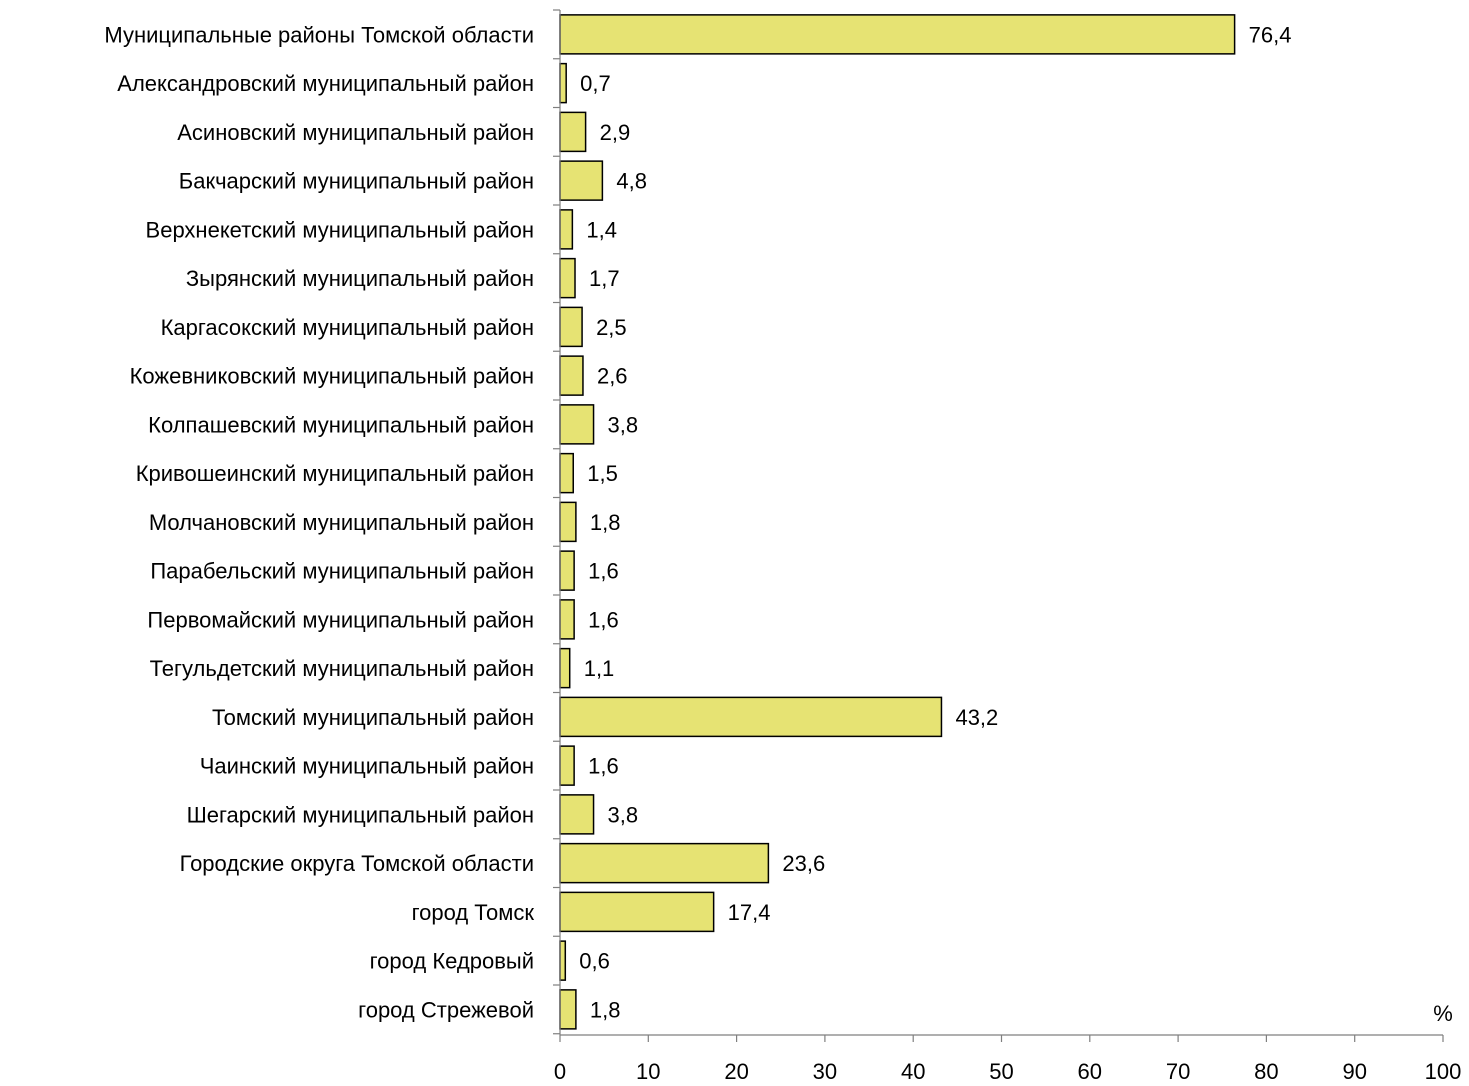  I want to click on value-label: 2,6, so click(612, 376).